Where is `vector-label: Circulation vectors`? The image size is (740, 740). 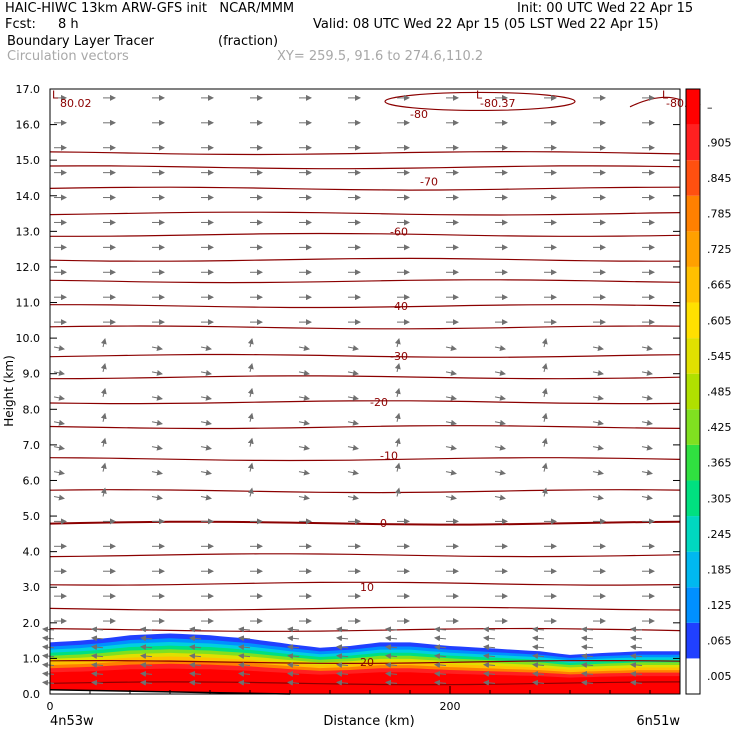 vector-label: Circulation vectors is located at coordinates (68, 56).